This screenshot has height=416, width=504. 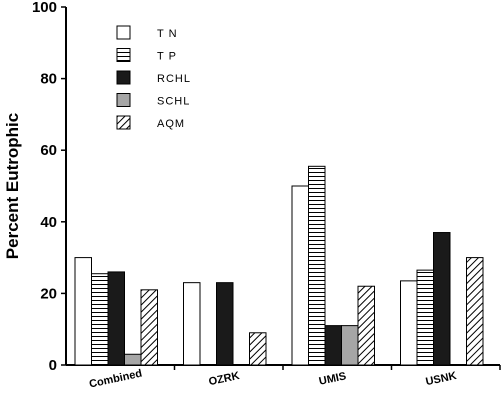 I want to click on bar-rchl-combined, so click(x=116, y=318).